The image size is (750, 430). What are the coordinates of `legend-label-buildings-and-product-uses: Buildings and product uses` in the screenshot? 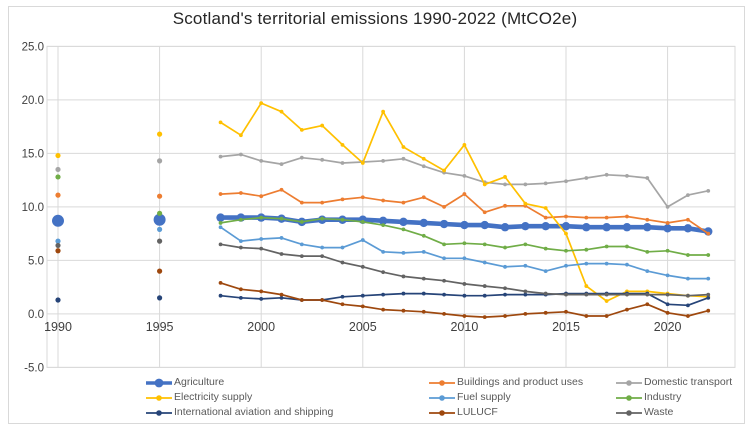 It's located at (520, 382).